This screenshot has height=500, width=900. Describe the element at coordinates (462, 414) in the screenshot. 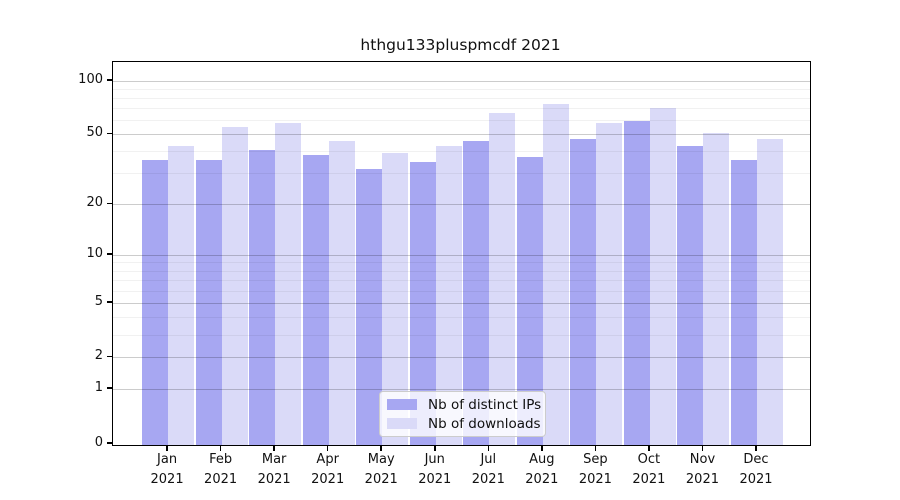

I see `legend: Nb of distinct IPs Nb of downloads` at that location.